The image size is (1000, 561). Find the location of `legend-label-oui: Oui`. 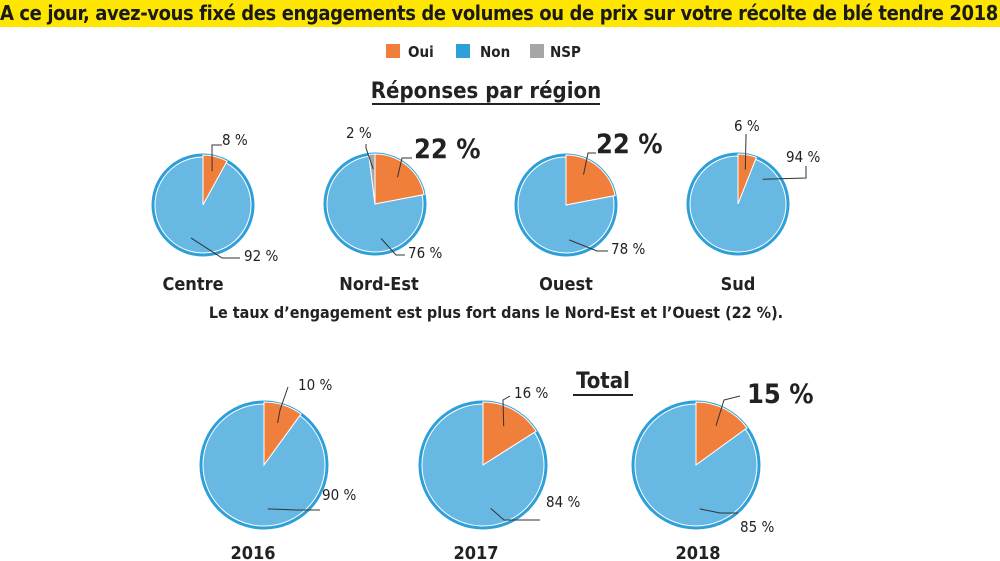

legend-label-oui: Oui is located at coordinates (421, 52).